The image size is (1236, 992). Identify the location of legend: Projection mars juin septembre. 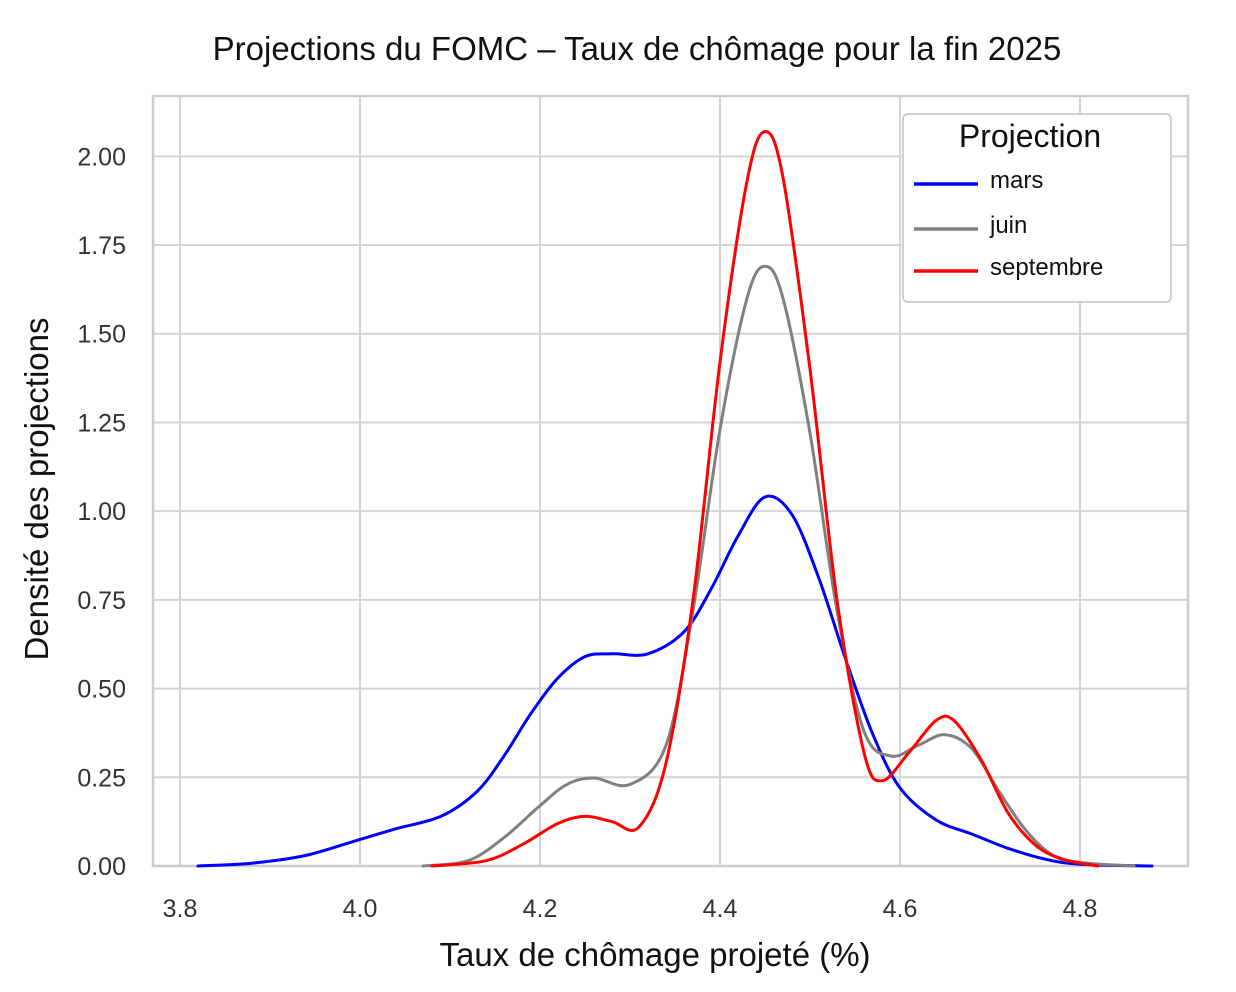
(1037, 208).